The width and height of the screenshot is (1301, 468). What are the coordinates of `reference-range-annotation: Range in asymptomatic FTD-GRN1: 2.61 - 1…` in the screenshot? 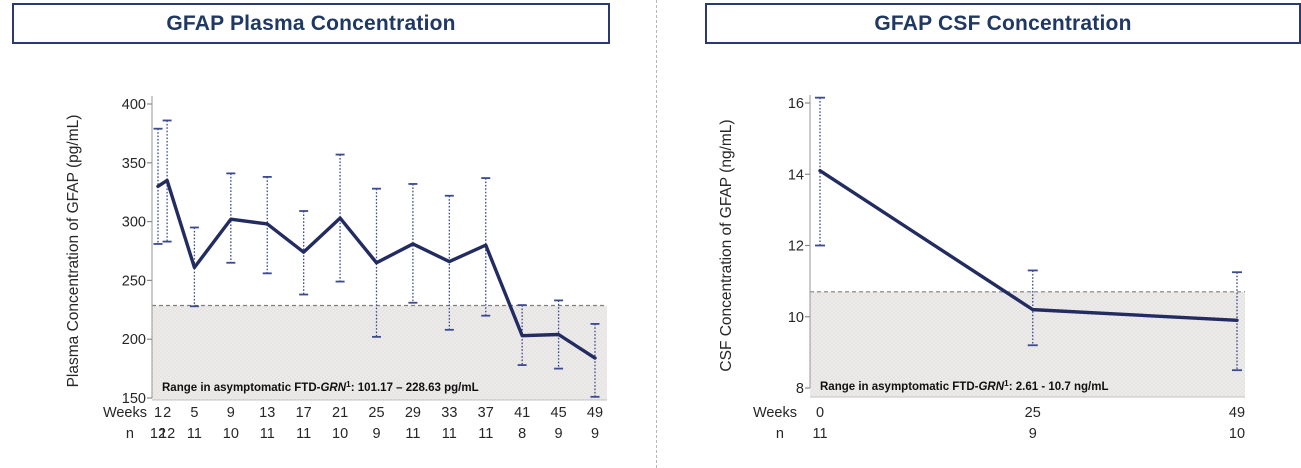 It's located at (964, 385).